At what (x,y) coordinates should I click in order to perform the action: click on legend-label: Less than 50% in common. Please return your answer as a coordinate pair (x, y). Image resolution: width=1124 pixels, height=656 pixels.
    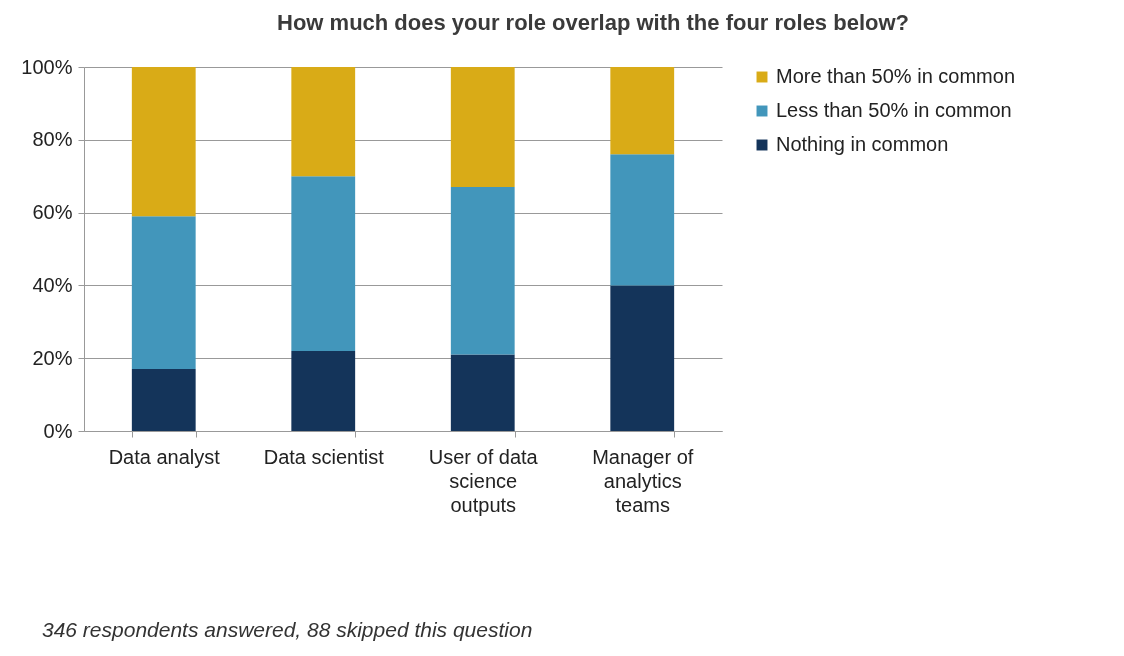
    Looking at the image, I should click on (894, 110).